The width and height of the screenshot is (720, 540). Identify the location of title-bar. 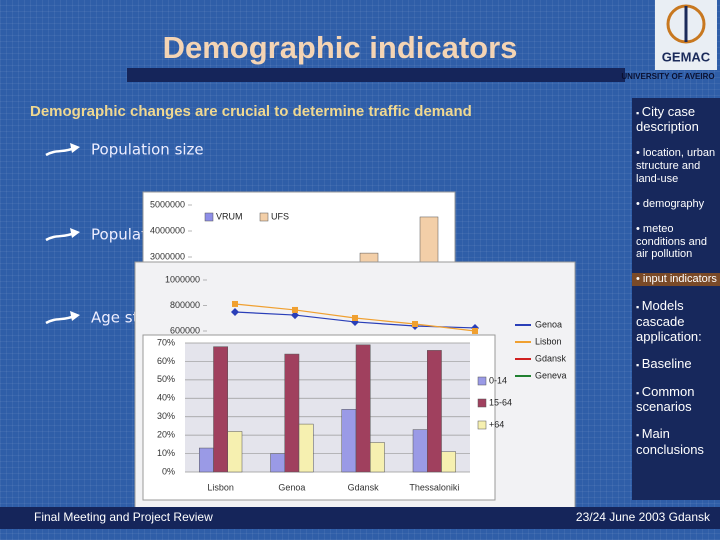
(376, 75).